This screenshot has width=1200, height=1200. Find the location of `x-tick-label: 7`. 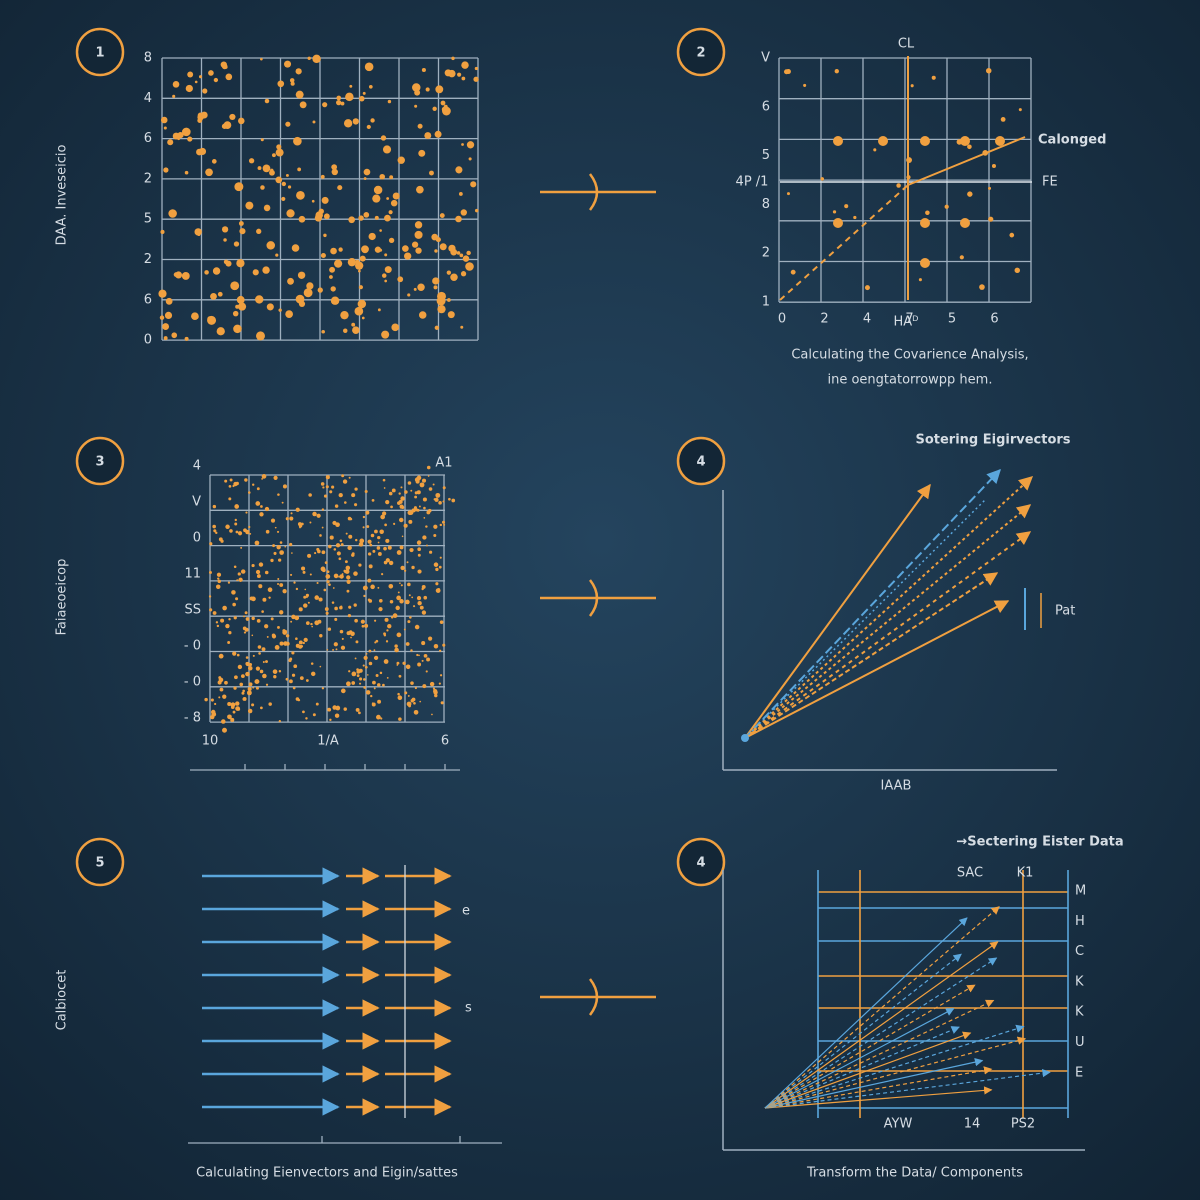

x-tick-label: 7 is located at coordinates (909, 319).